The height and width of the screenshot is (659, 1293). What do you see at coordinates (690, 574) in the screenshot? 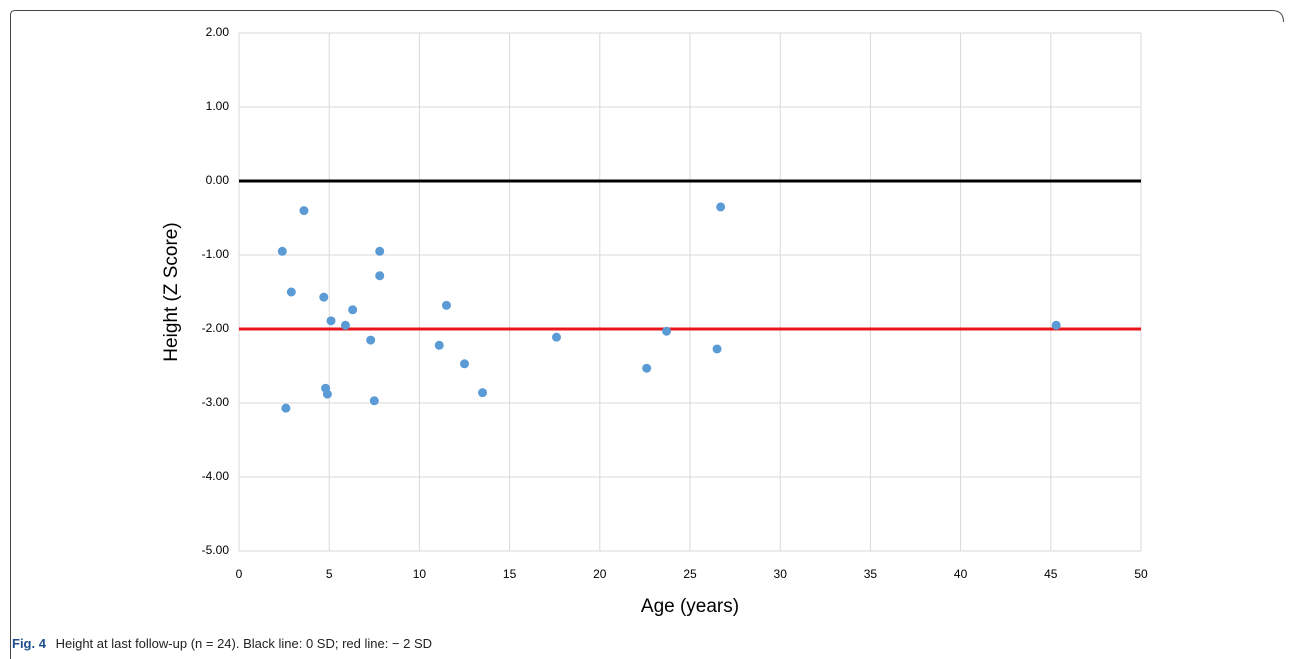
I see `x-tick-label: 25` at bounding box center [690, 574].